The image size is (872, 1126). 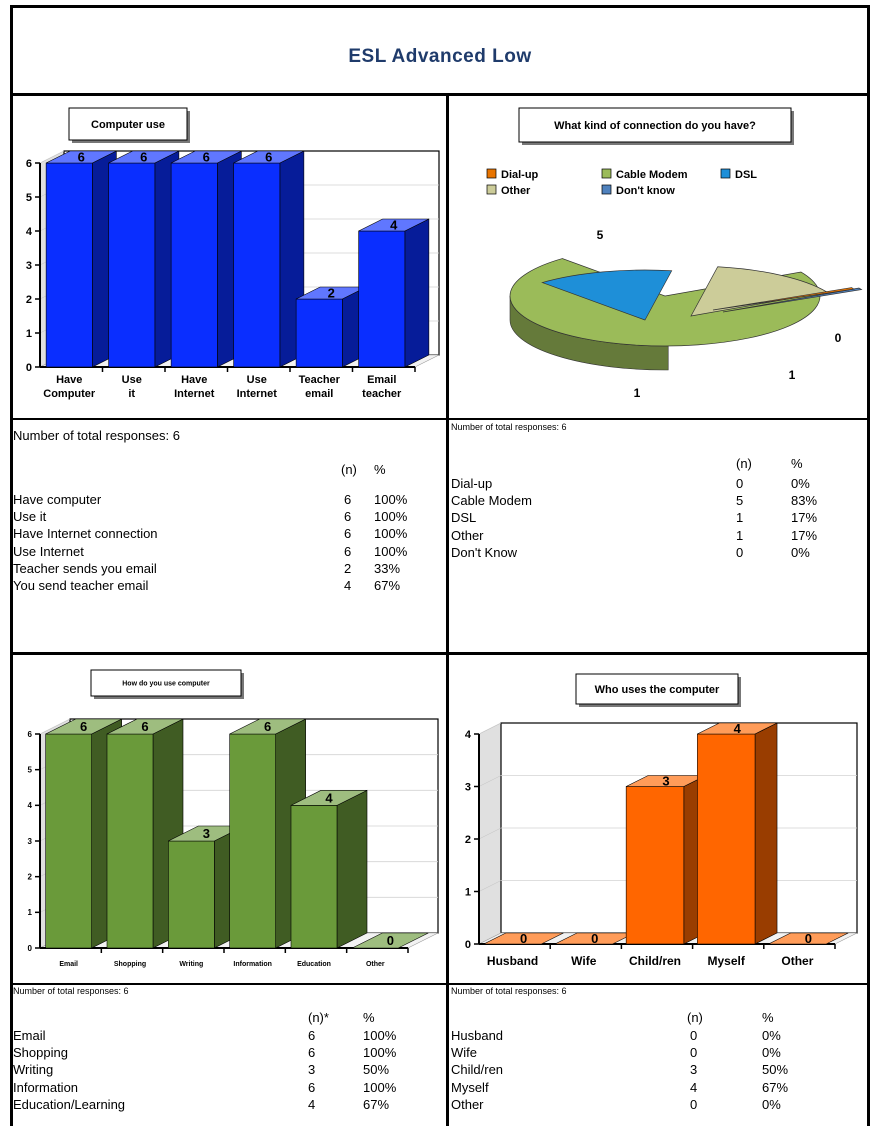 What do you see at coordinates (740, 483) in the screenshot?
I see `row-n: 0` at bounding box center [740, 483].